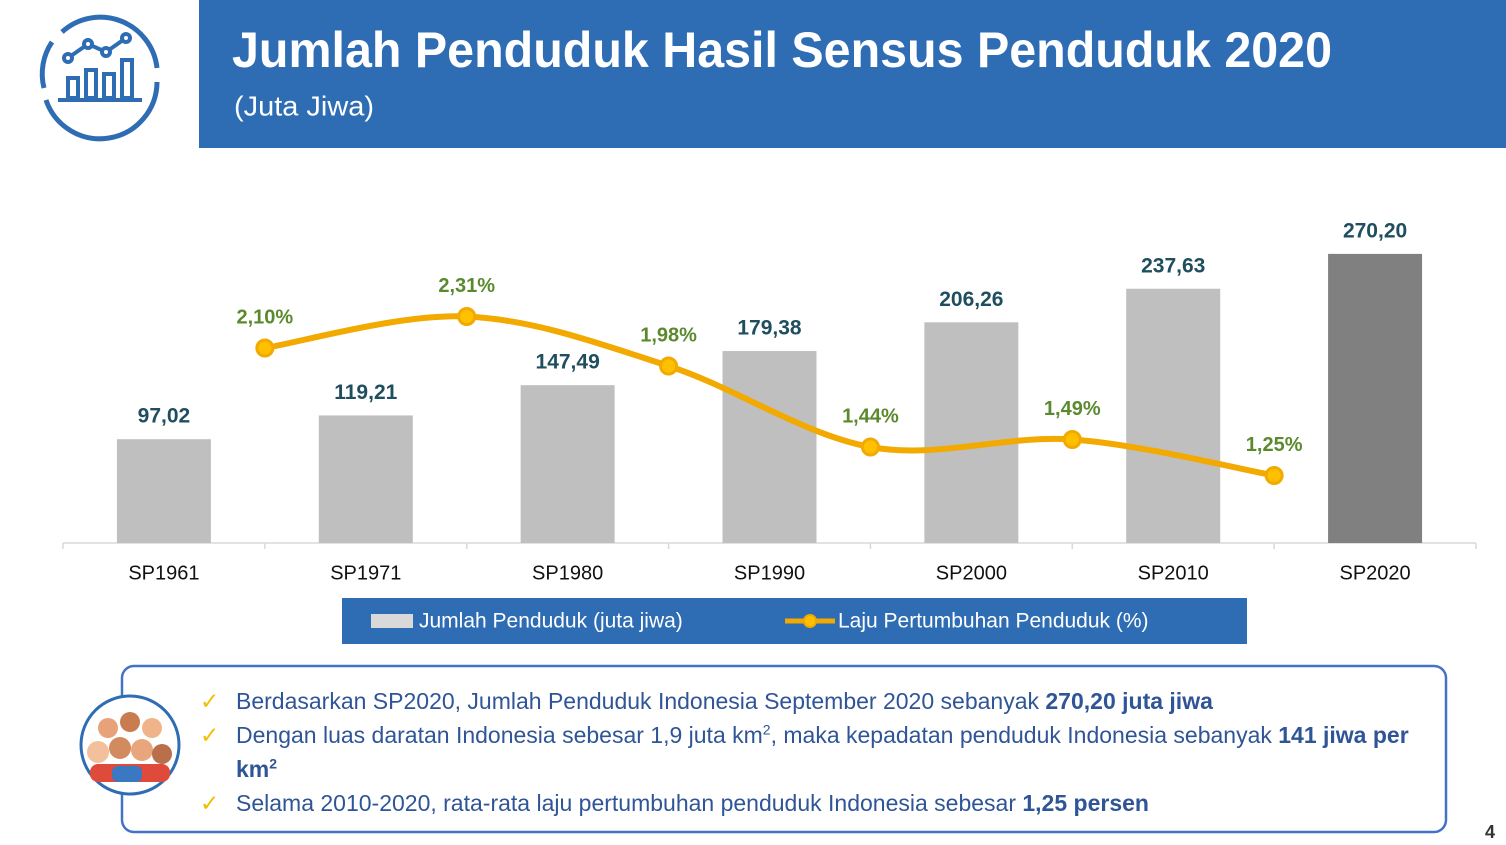 The image size is (1506, 845). I want to click on bar-value-label: 206,26, so click(971, 299).